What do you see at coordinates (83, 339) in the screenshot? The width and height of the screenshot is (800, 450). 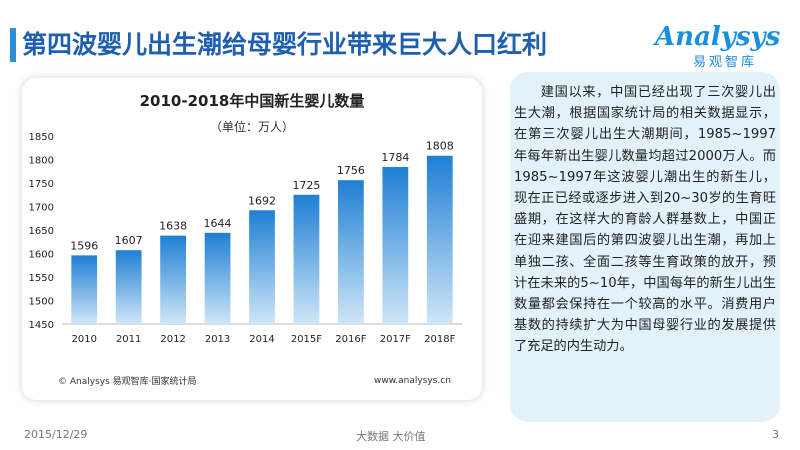 I see `x-tick-label: 2010` at bounding box center [83, 339].